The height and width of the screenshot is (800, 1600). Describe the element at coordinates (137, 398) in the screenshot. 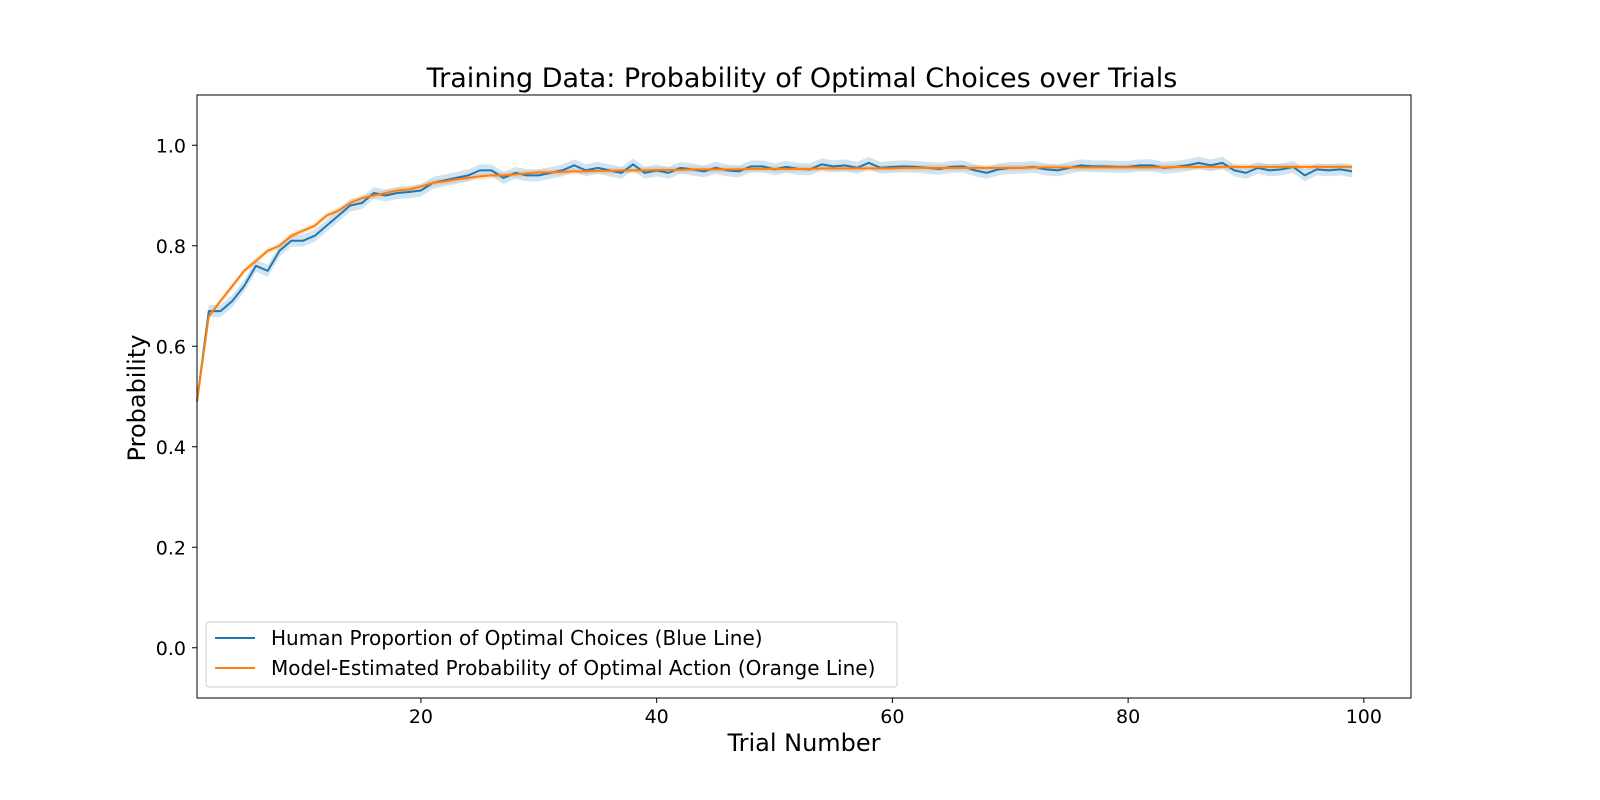

I see `y-axis-label: Probability` at that location.